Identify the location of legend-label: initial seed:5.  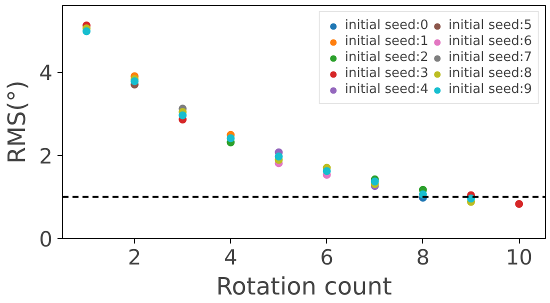
(490, 25).